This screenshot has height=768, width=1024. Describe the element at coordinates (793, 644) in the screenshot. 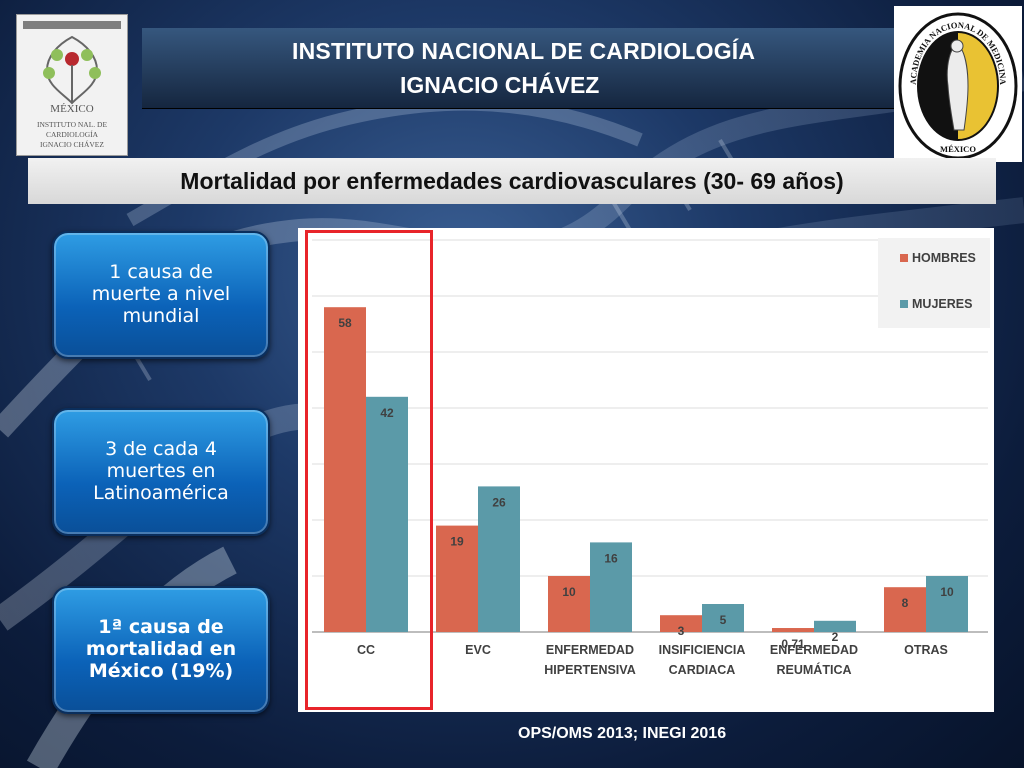

I see `data-label: 0.71` at that location.